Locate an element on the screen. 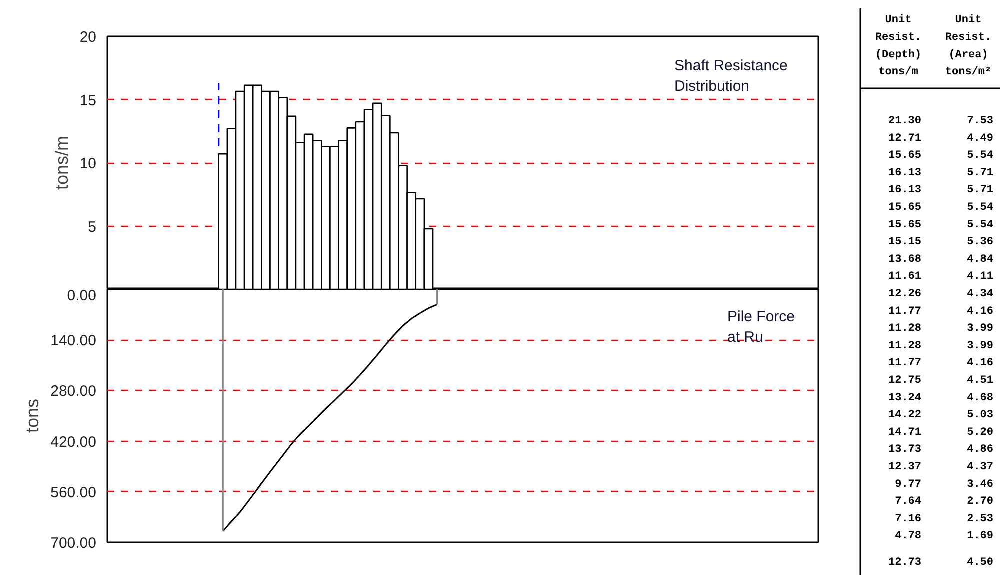  y-tick-label: 15 is located at coordinates (88, 101).